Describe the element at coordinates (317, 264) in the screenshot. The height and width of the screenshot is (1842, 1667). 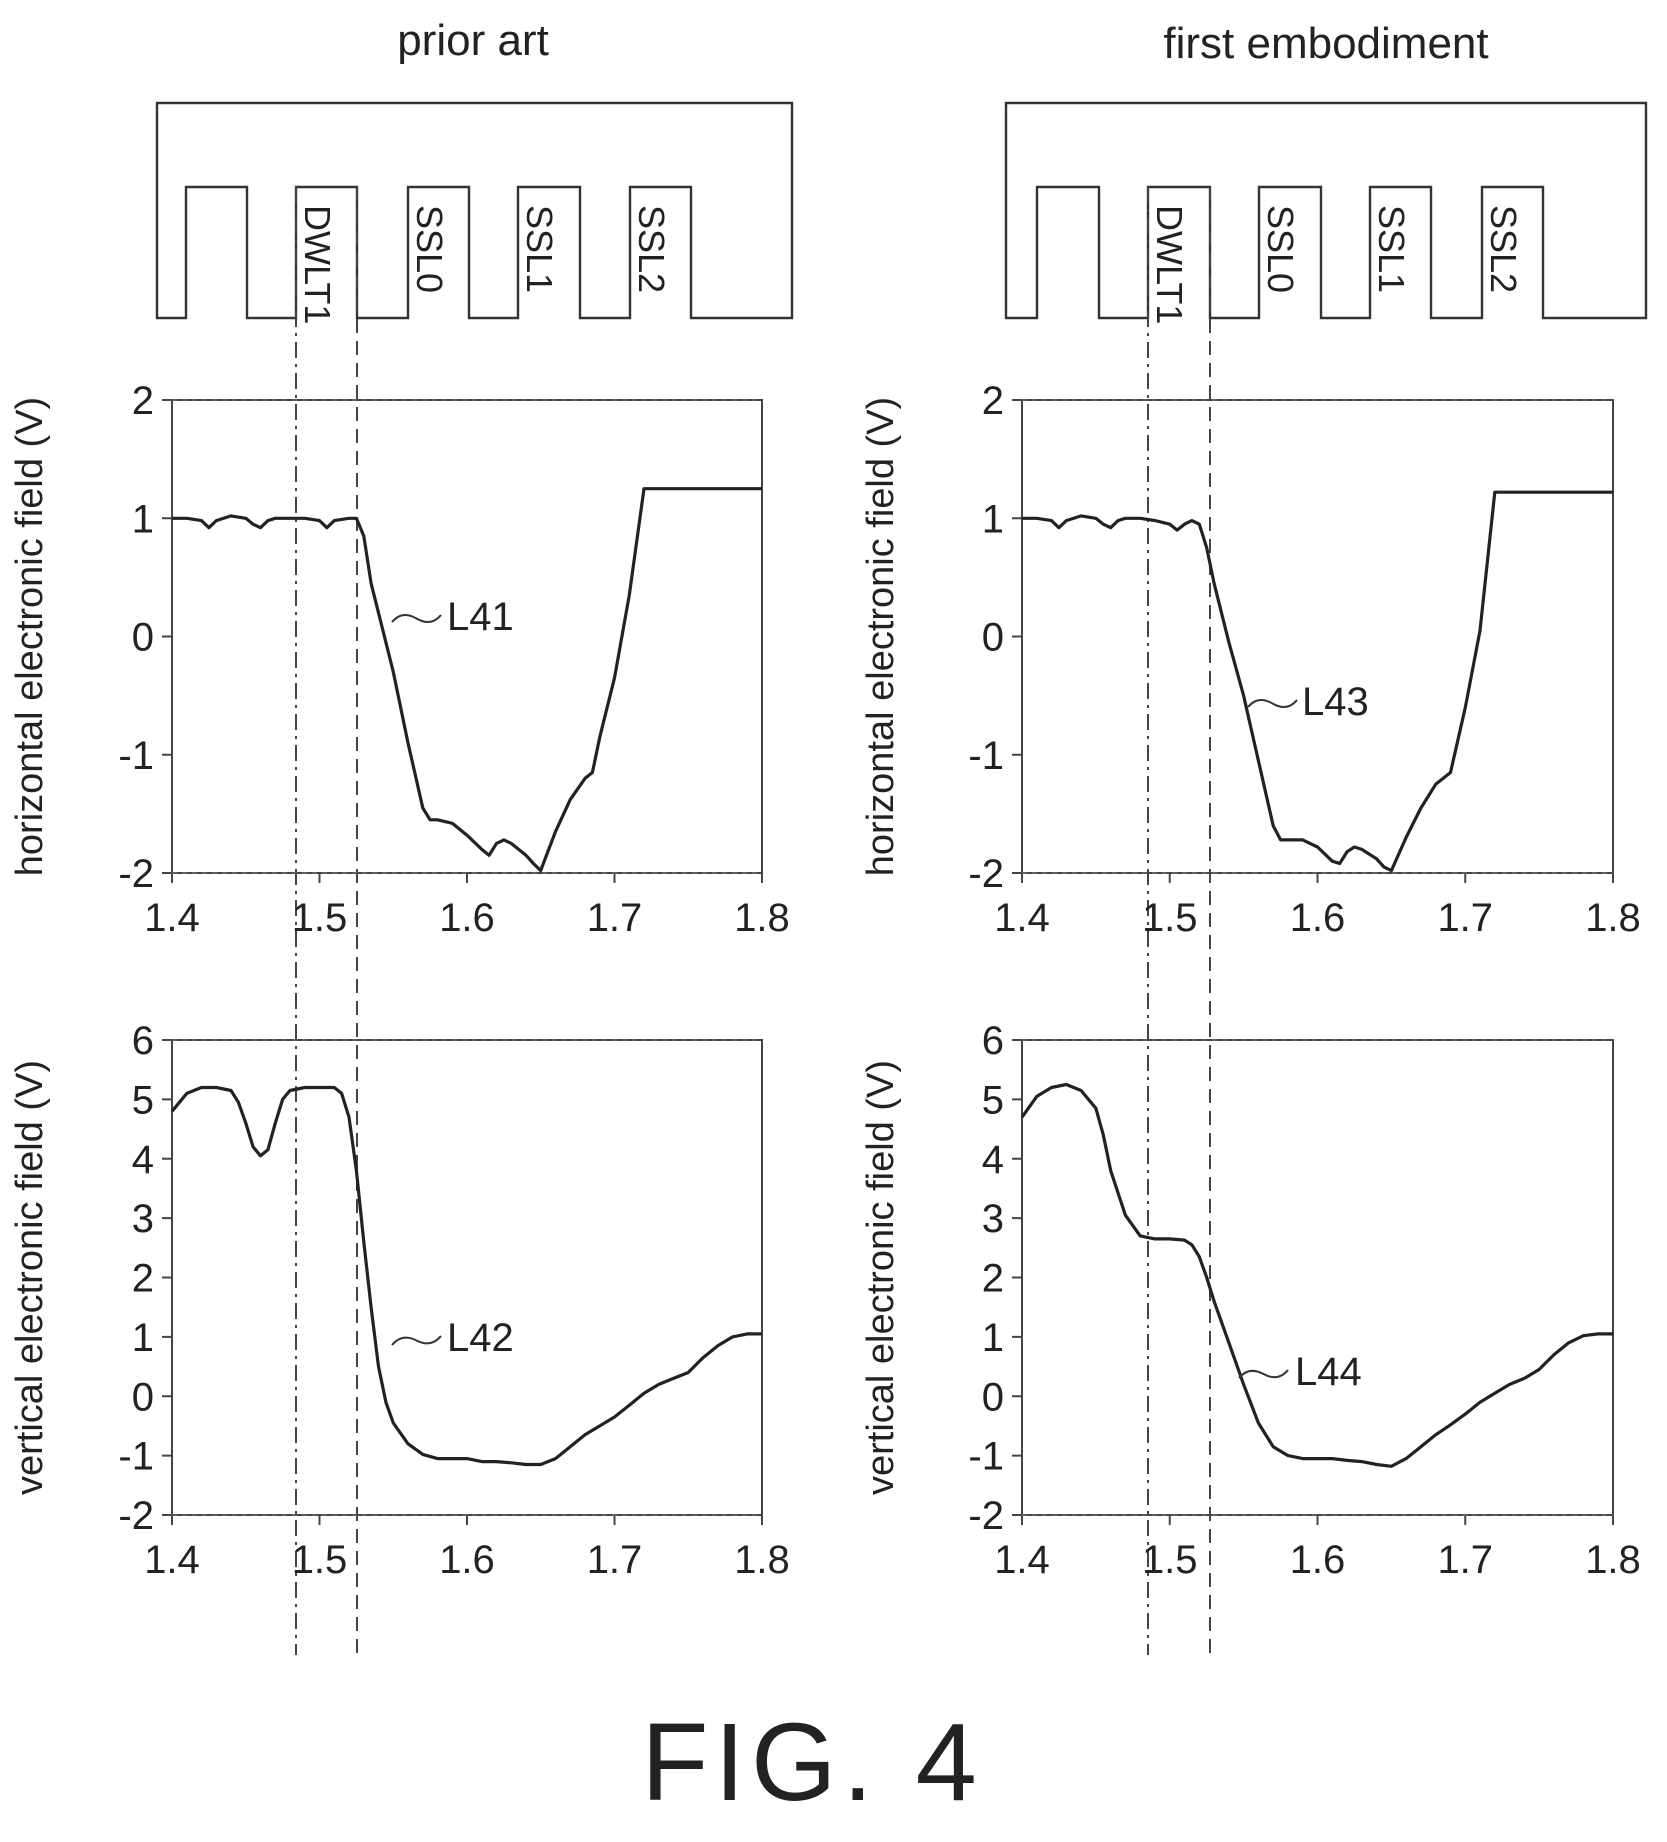
I see `label-dwlt1-left: DWLT1` at that location.